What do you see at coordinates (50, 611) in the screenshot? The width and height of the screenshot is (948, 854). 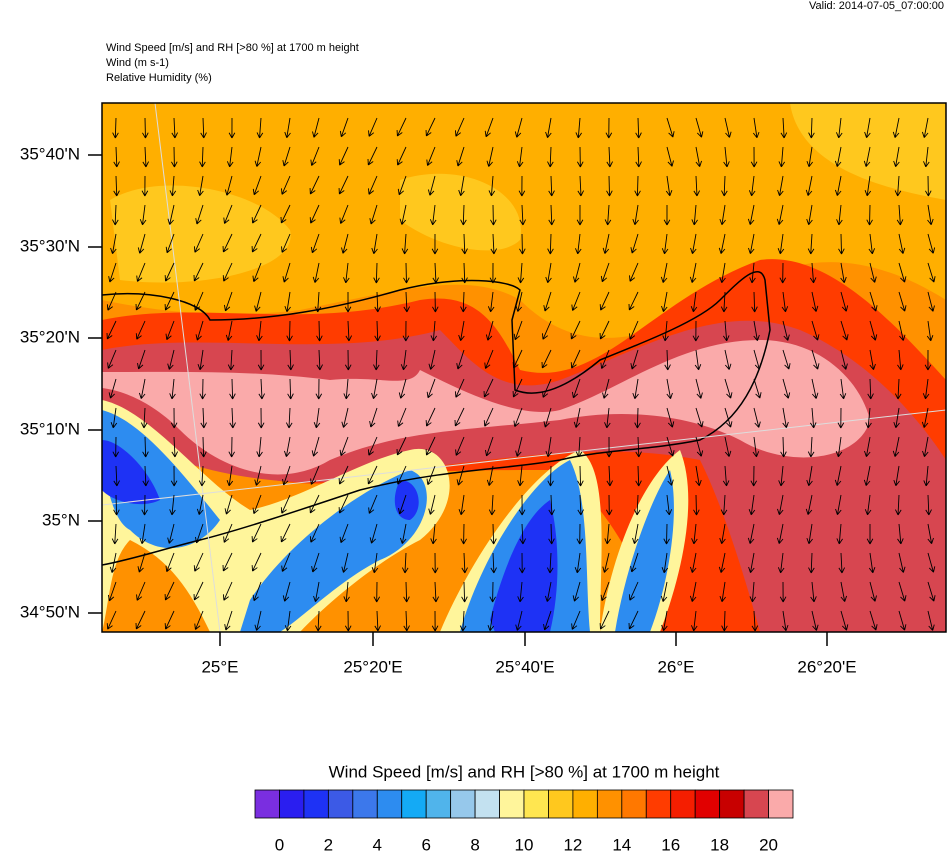 I see `lat-label: 34°50'N` at bounding box center [50, 611].